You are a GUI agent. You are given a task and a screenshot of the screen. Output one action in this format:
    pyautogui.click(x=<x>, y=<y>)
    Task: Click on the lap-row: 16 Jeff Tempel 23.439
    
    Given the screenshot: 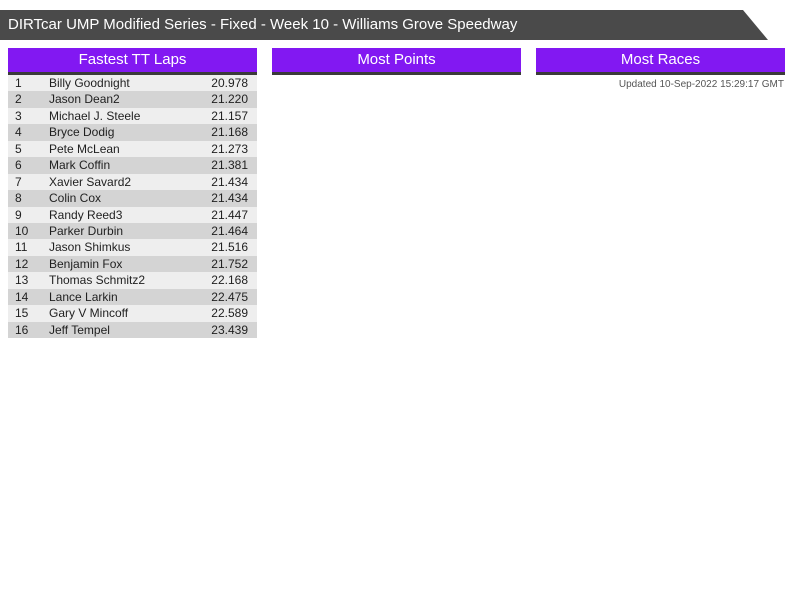 What is the action you would take?
    pyautogui.click(x=132, y=329)
    